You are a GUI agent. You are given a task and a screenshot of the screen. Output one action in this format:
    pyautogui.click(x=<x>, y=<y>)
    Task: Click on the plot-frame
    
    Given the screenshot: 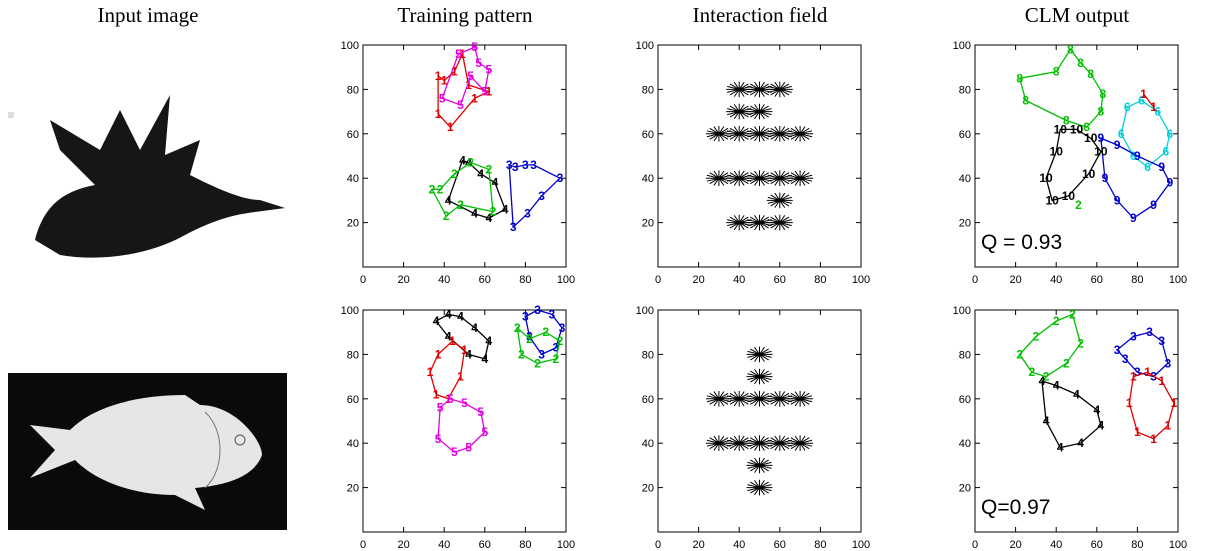 What is the action you would take?
    pyautogui.click(x=1076, y=421)
    